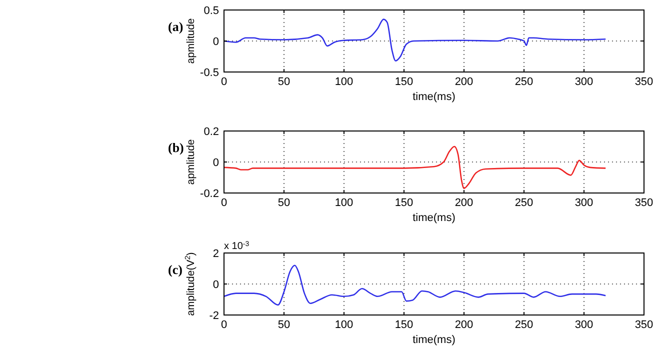  What do you see at coordinates (176, 147) in the screenshot?
I see `text: (b)` at bounding box center [176, 147].